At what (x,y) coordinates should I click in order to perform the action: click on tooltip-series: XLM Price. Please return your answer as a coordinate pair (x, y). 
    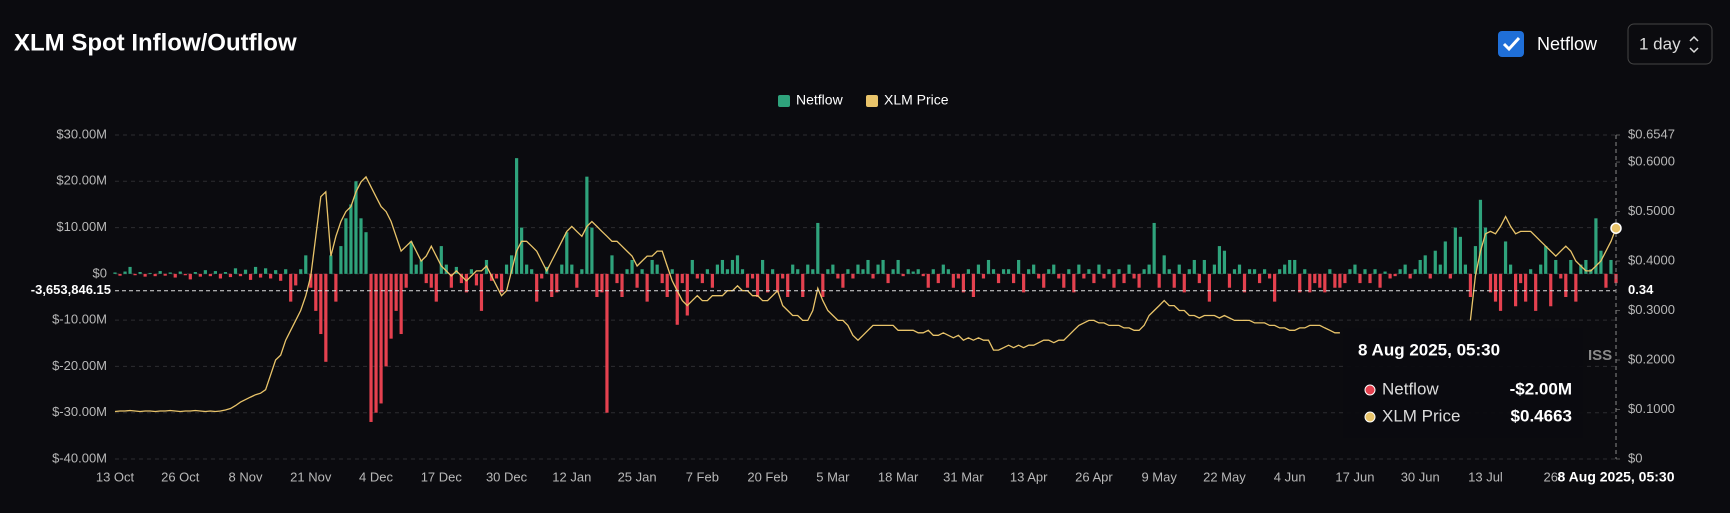
    Looking at the image, I should click on (1421, 415).